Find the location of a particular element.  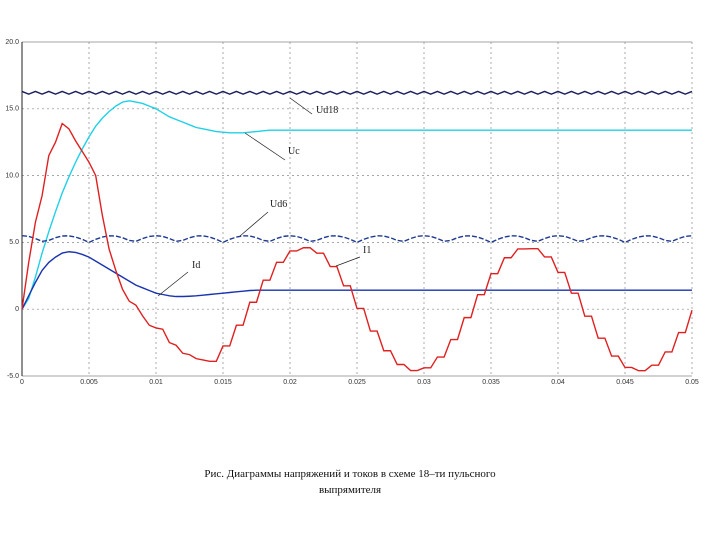

series-label: Ud18 is located at coordinates (327, 110).